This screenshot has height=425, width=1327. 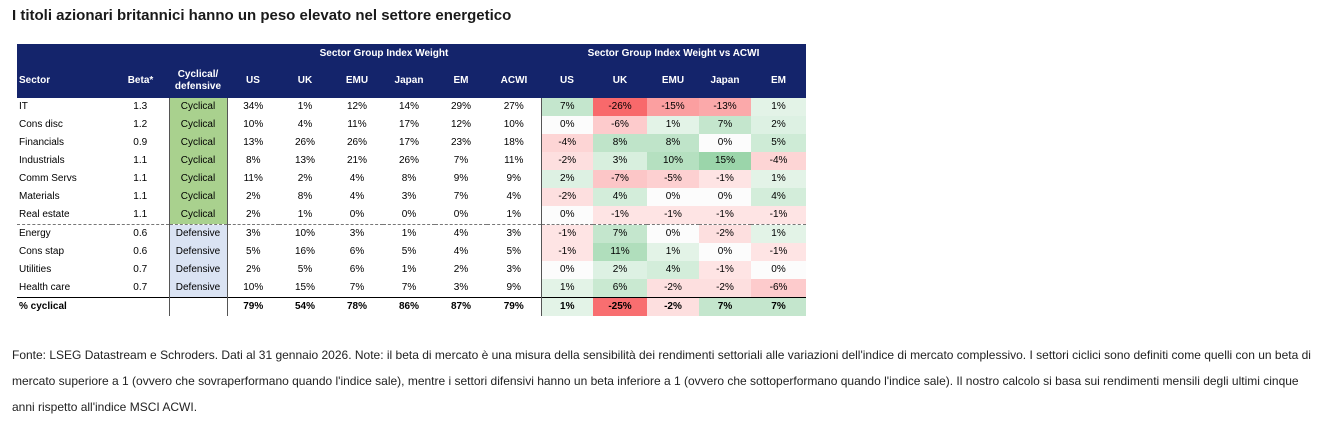 I want to click on sector-cell: % cyclical, so click(x=64, y=306).